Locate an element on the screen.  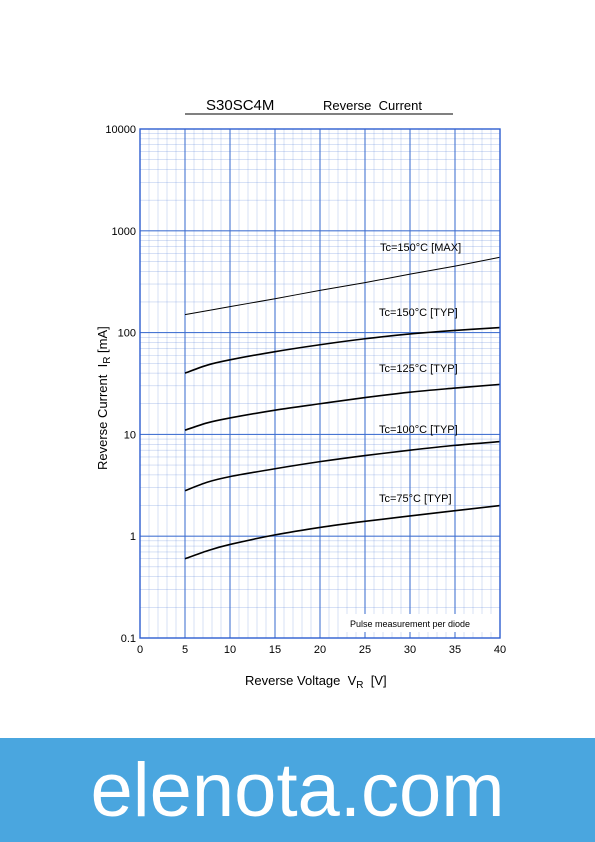
x-tick-label: 40 is located at coordinates (500, 650).